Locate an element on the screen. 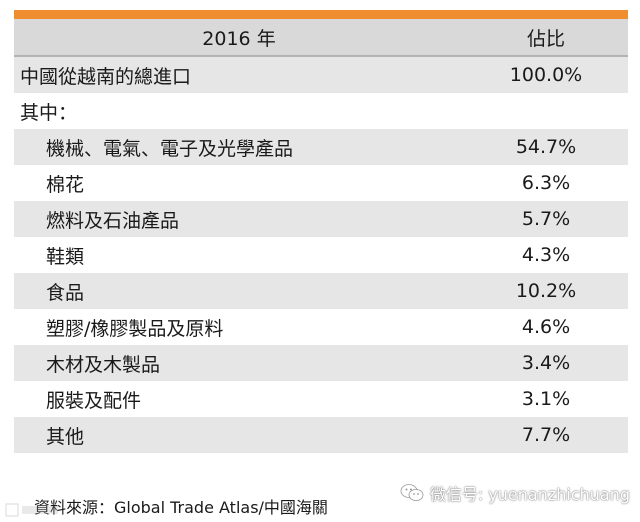 This screenshot has width=640, height=522. row-label: 木材及木製品 is located at coordinates (239, 363).